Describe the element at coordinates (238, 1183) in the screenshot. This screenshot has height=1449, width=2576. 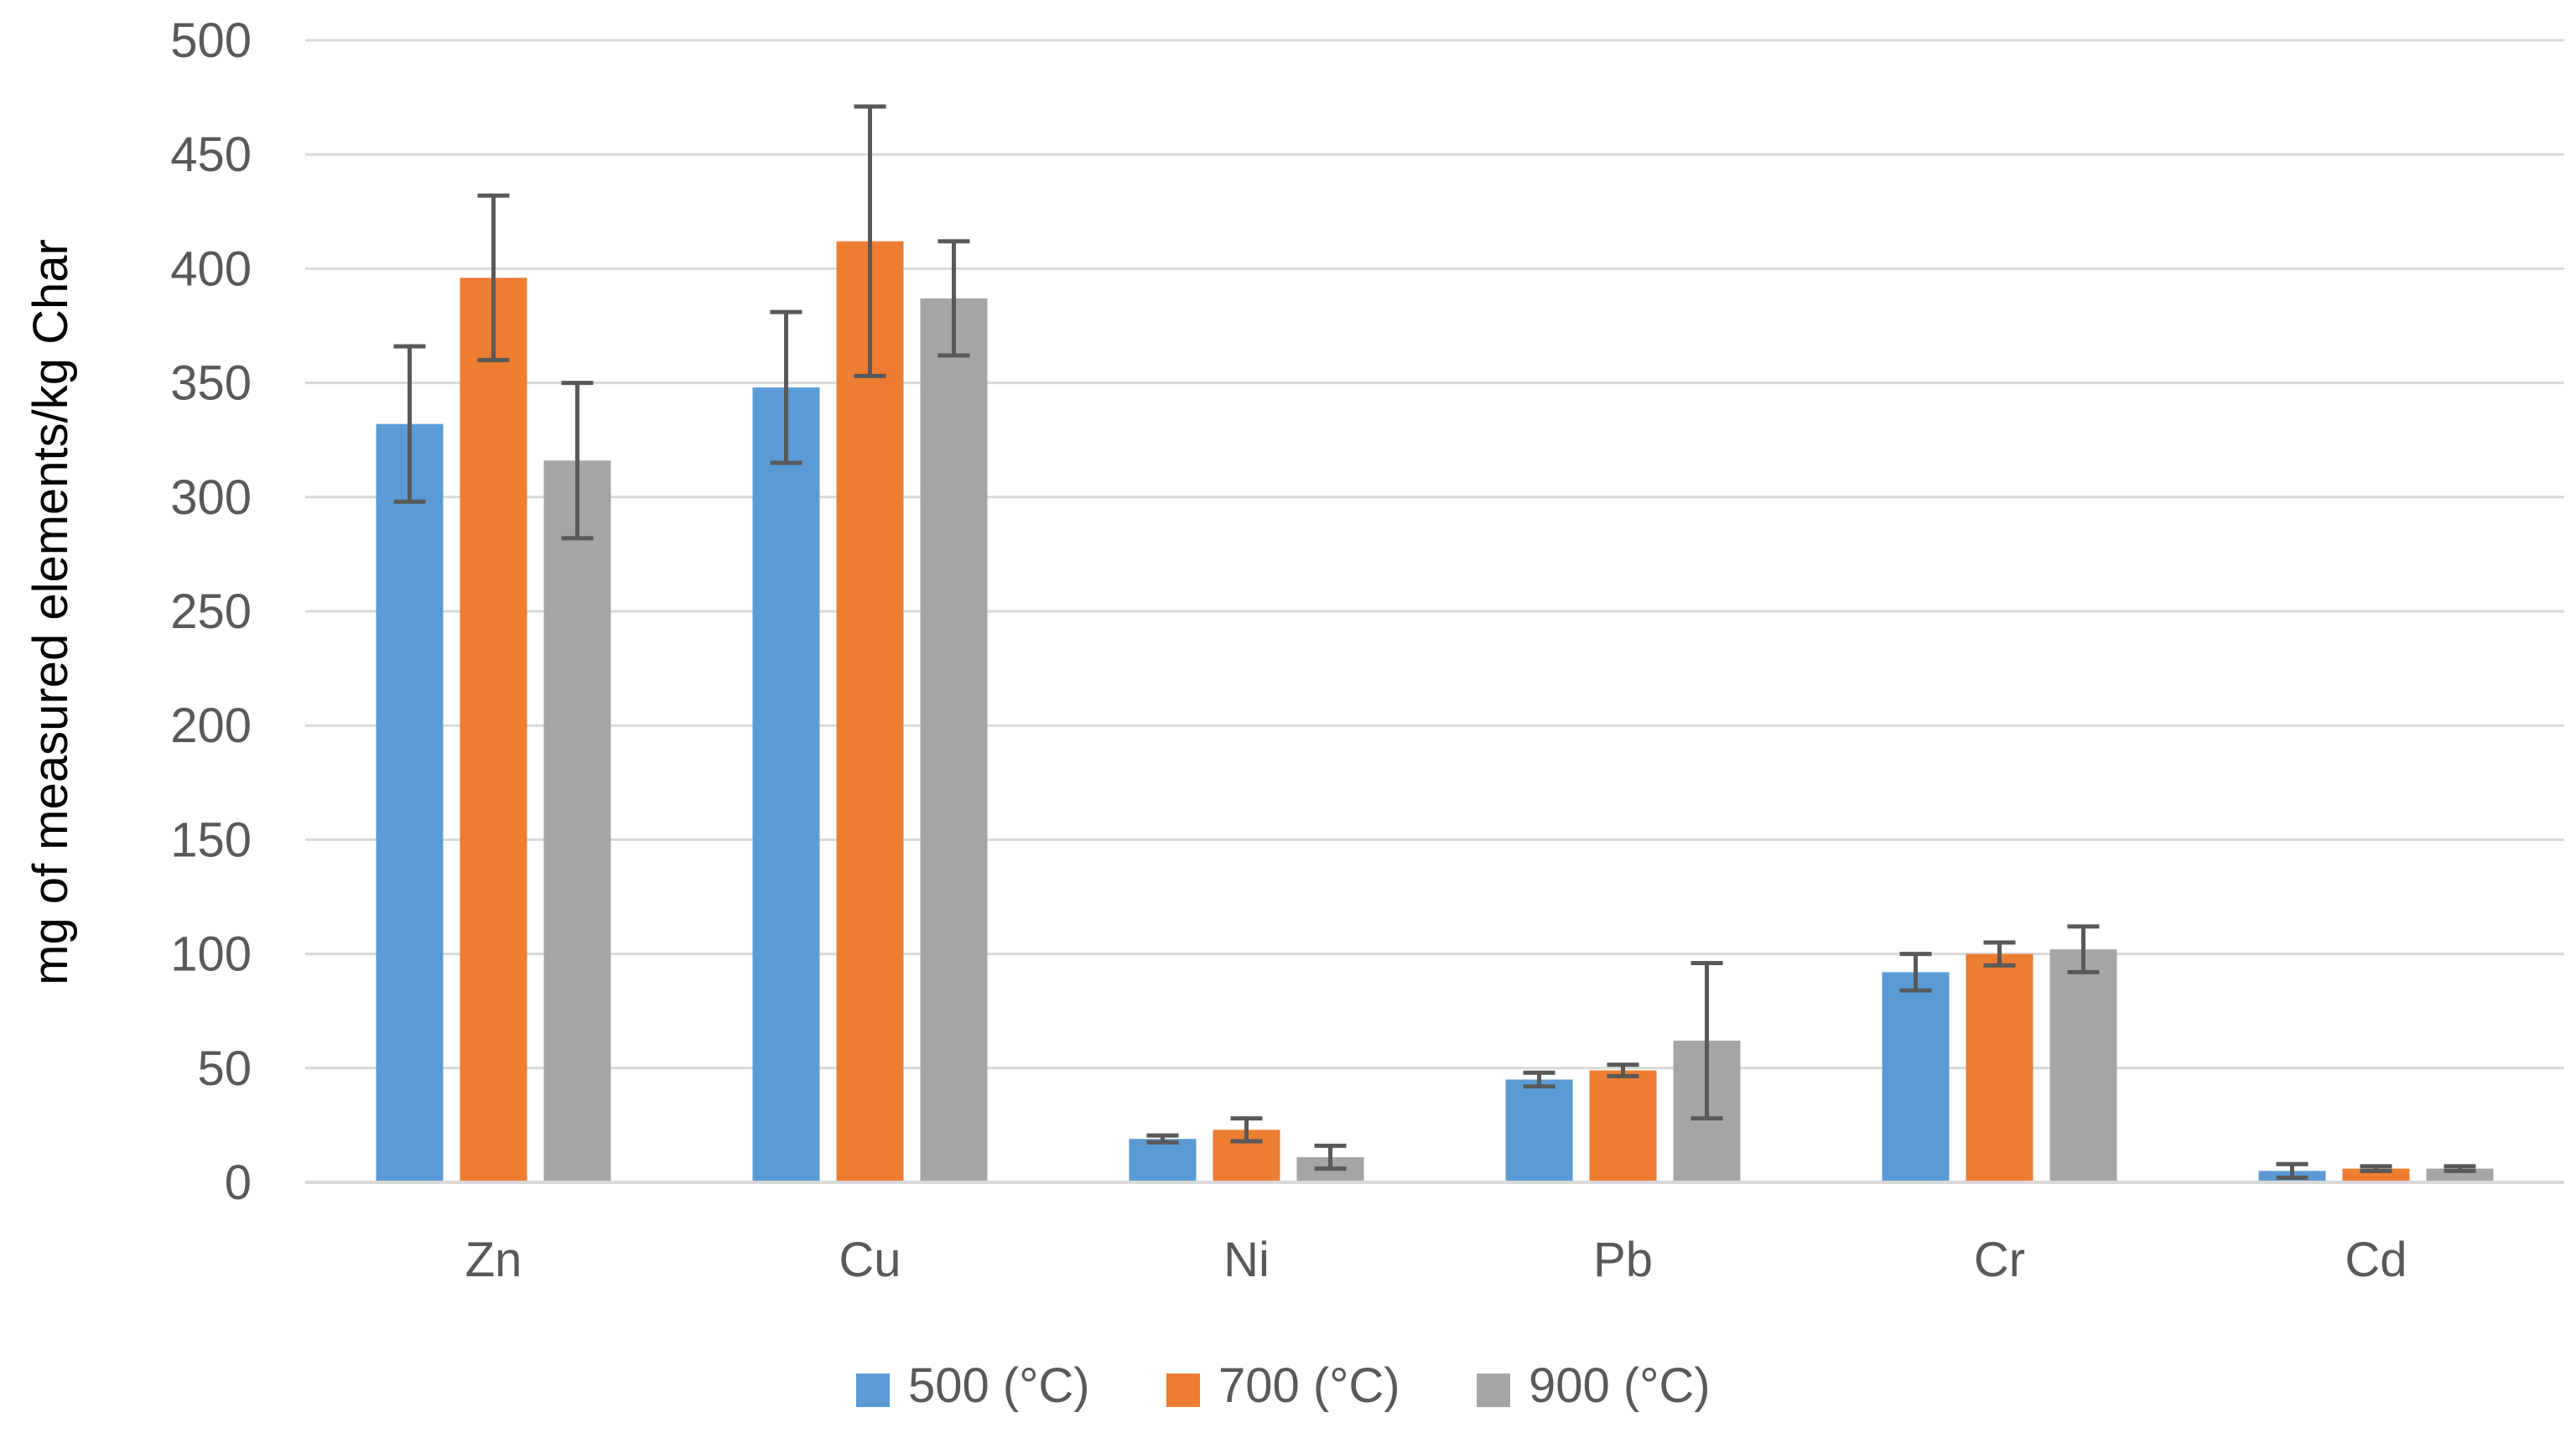
I see `y-tick-label: 0` at that location.